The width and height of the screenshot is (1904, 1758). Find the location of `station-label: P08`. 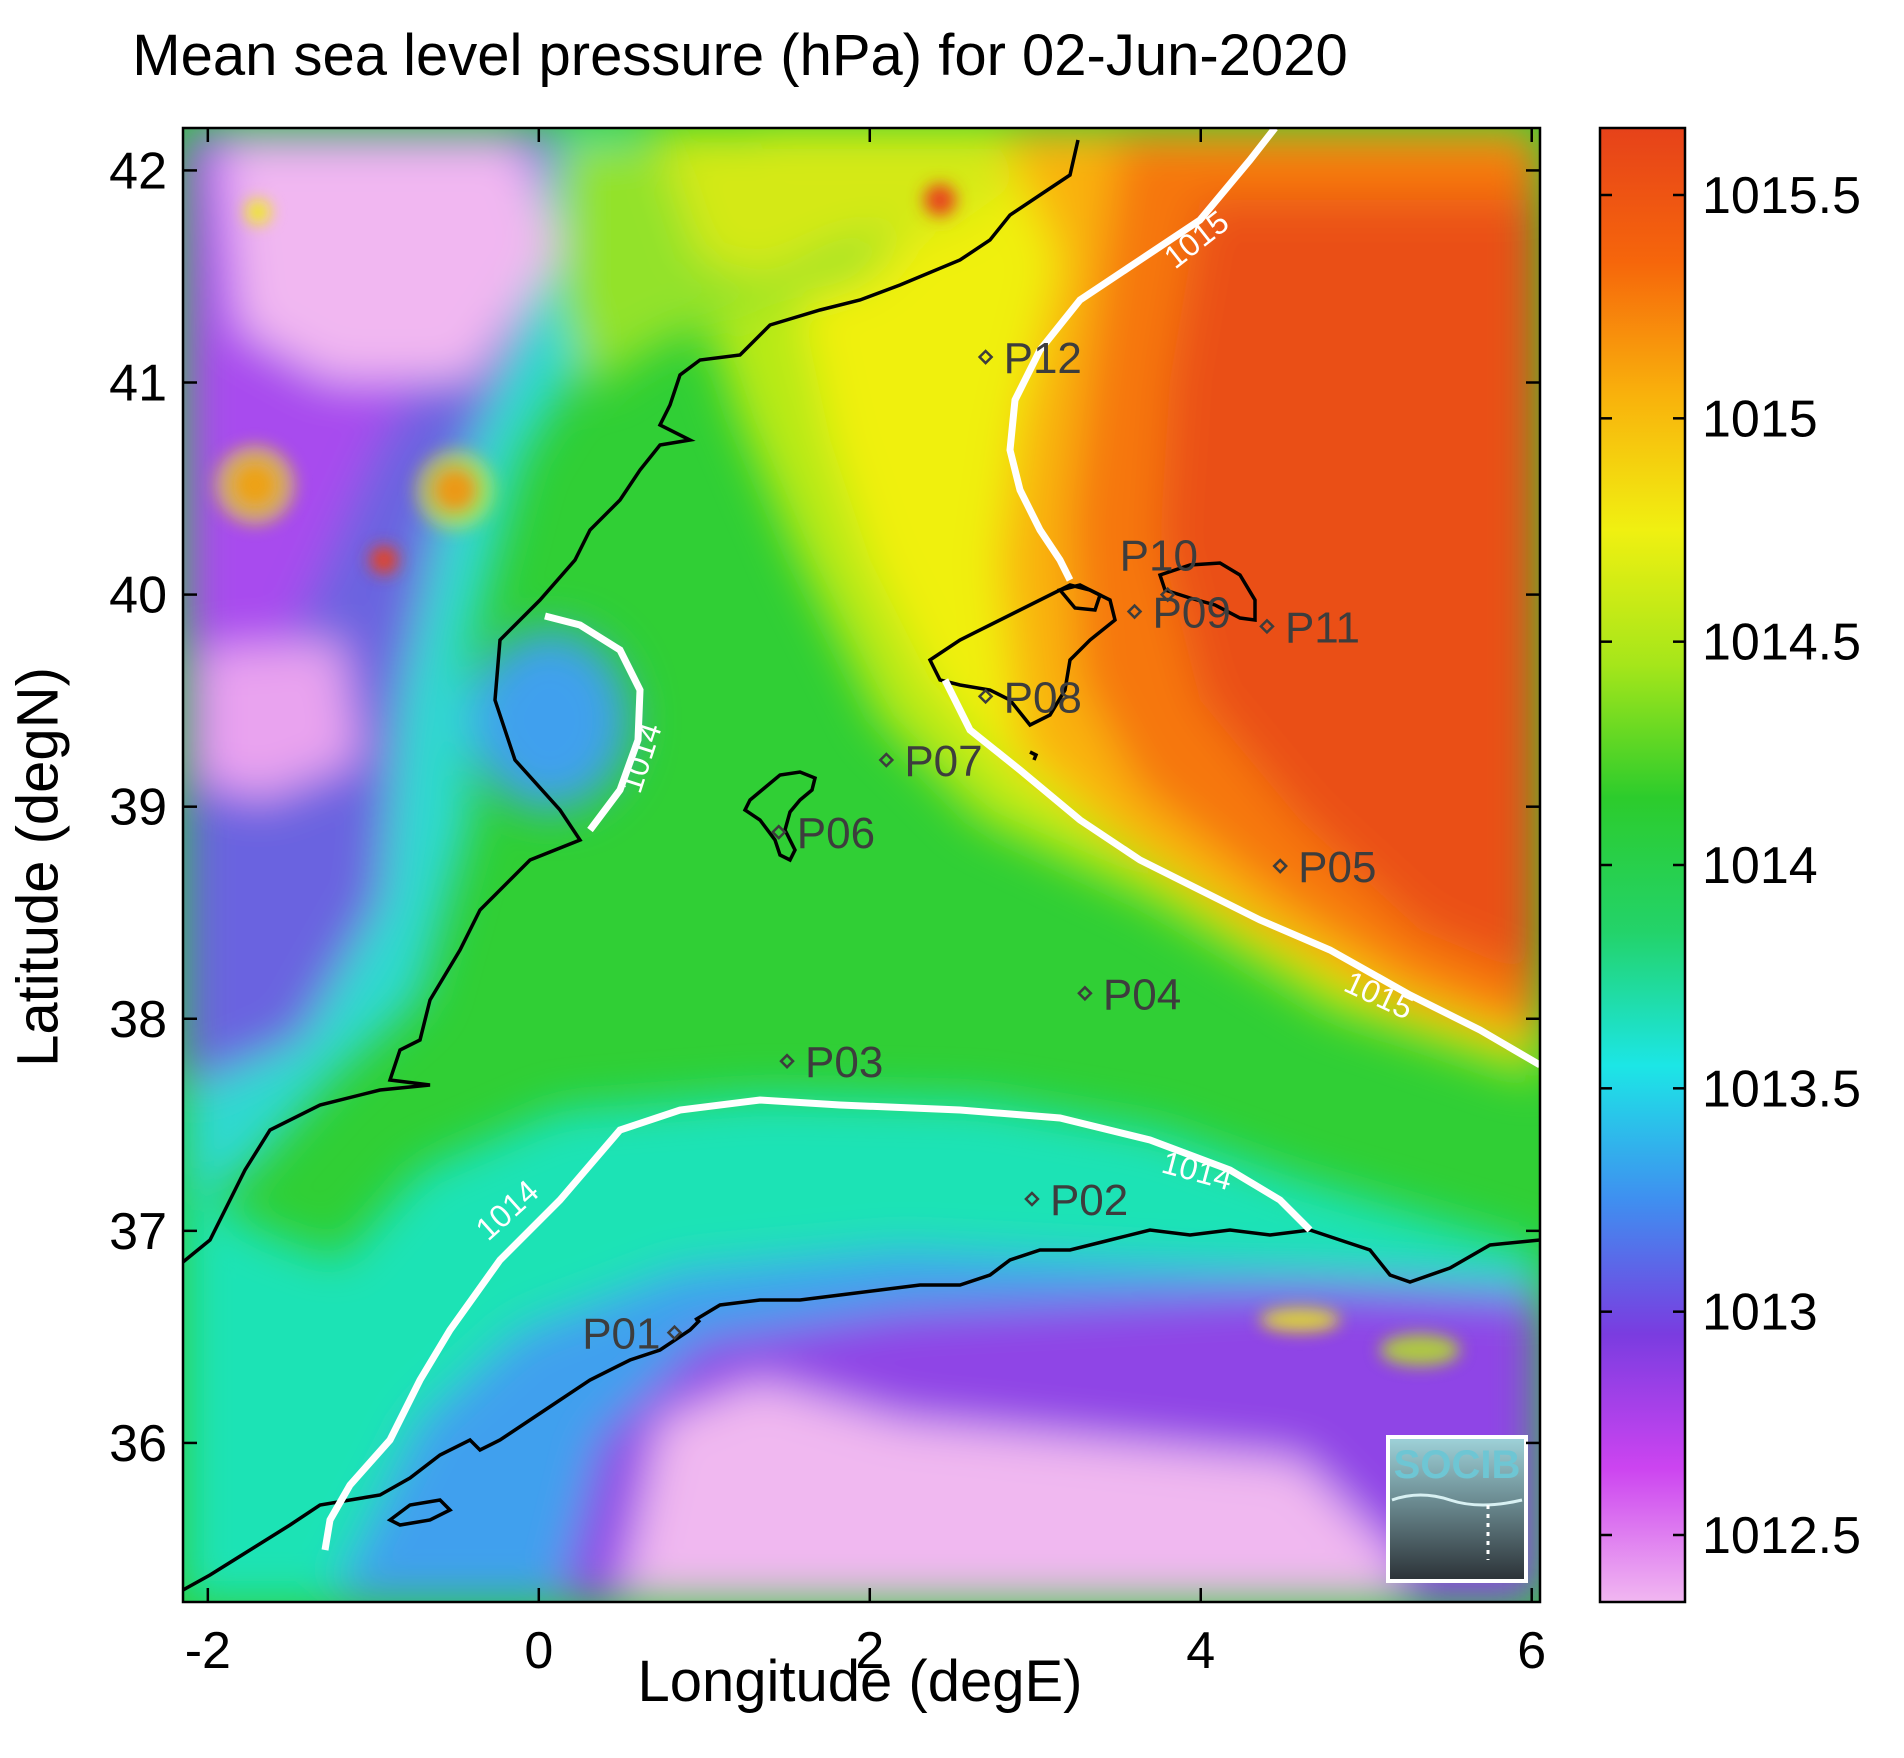

station-label: P08 is located at coordinates (1043, 697).